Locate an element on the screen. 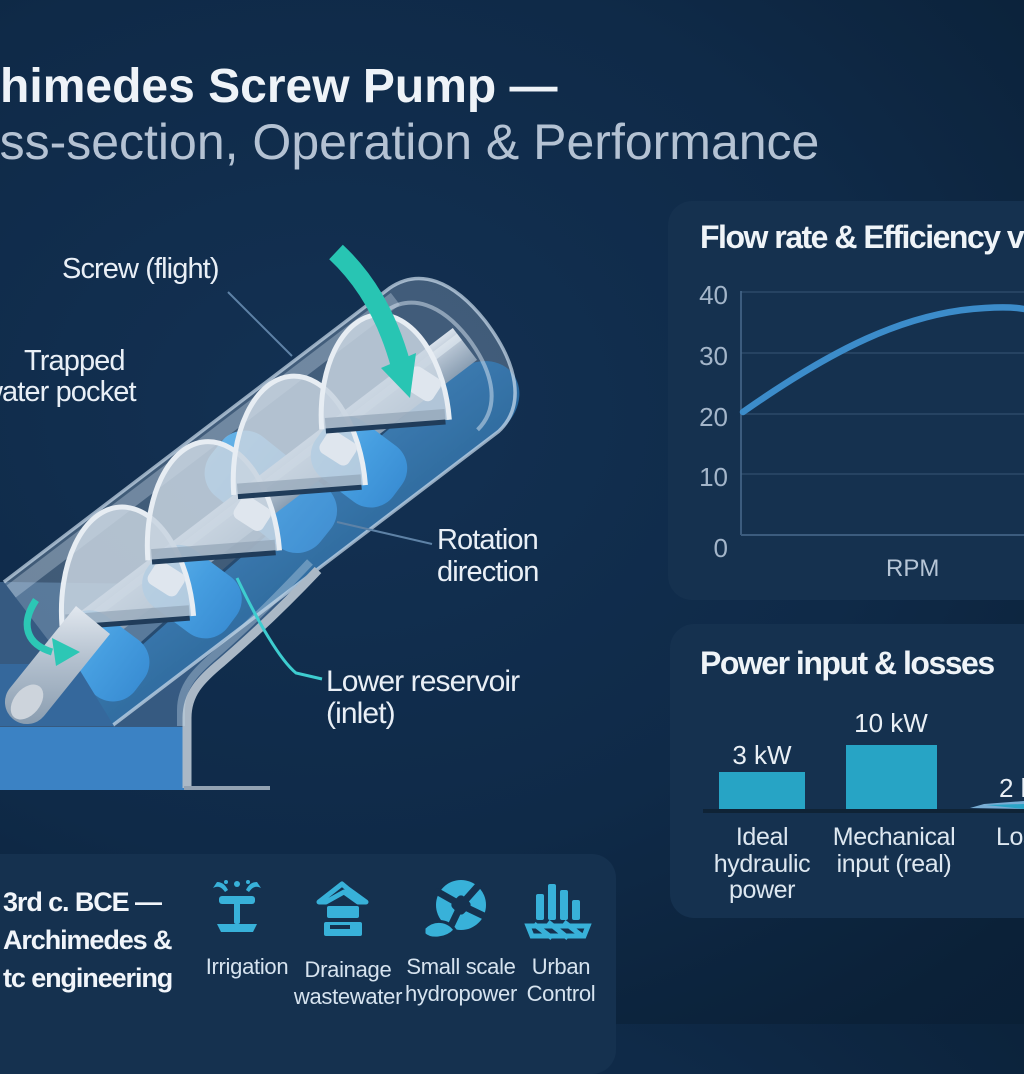 Image resolution: width=1024 pixels, height=1074 pixels. svg-text: water pocket is located at coordinates (68, 392).